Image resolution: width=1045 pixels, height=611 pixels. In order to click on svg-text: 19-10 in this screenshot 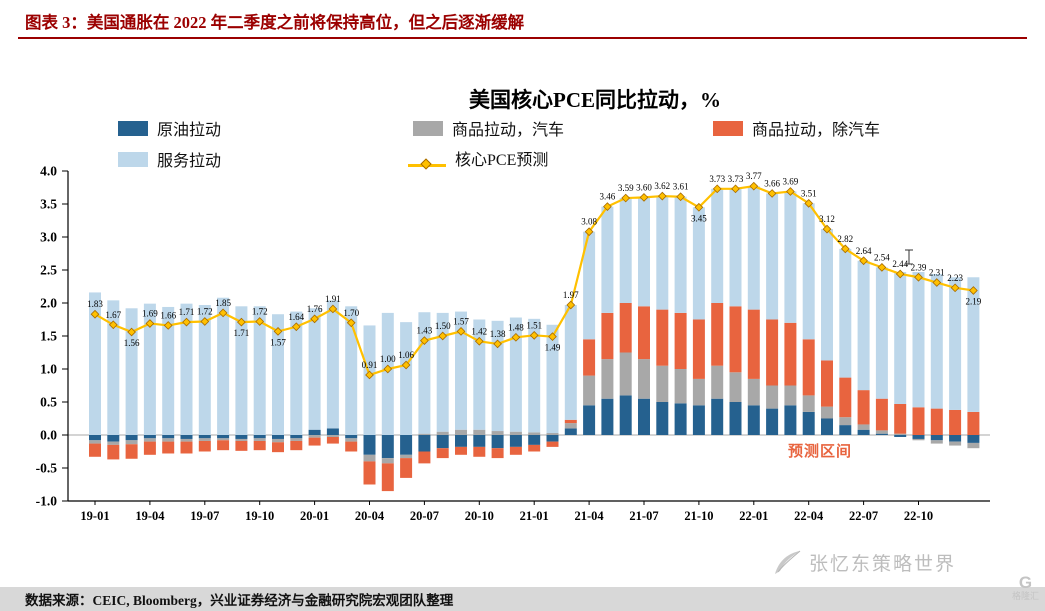, I will do `click(259, 516)`.